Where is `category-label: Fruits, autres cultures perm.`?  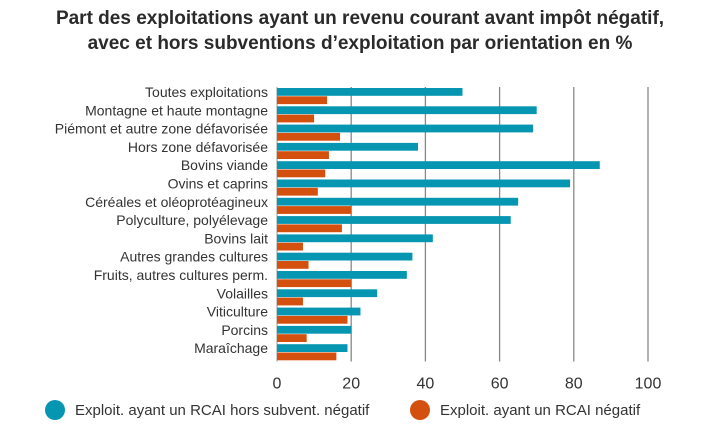 category-label: Fruits, autres cultures perm. is located at coordinates (181, 275).